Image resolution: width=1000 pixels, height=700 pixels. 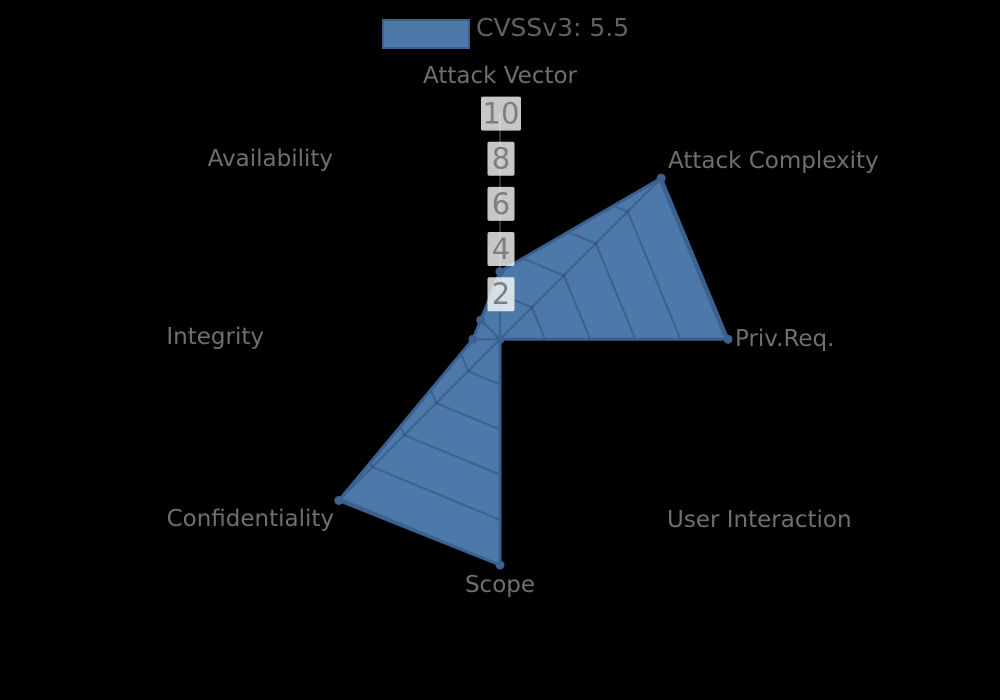 I want to click on chart-legend: CVSSv3: 5.5, so click(x=500, y=25).